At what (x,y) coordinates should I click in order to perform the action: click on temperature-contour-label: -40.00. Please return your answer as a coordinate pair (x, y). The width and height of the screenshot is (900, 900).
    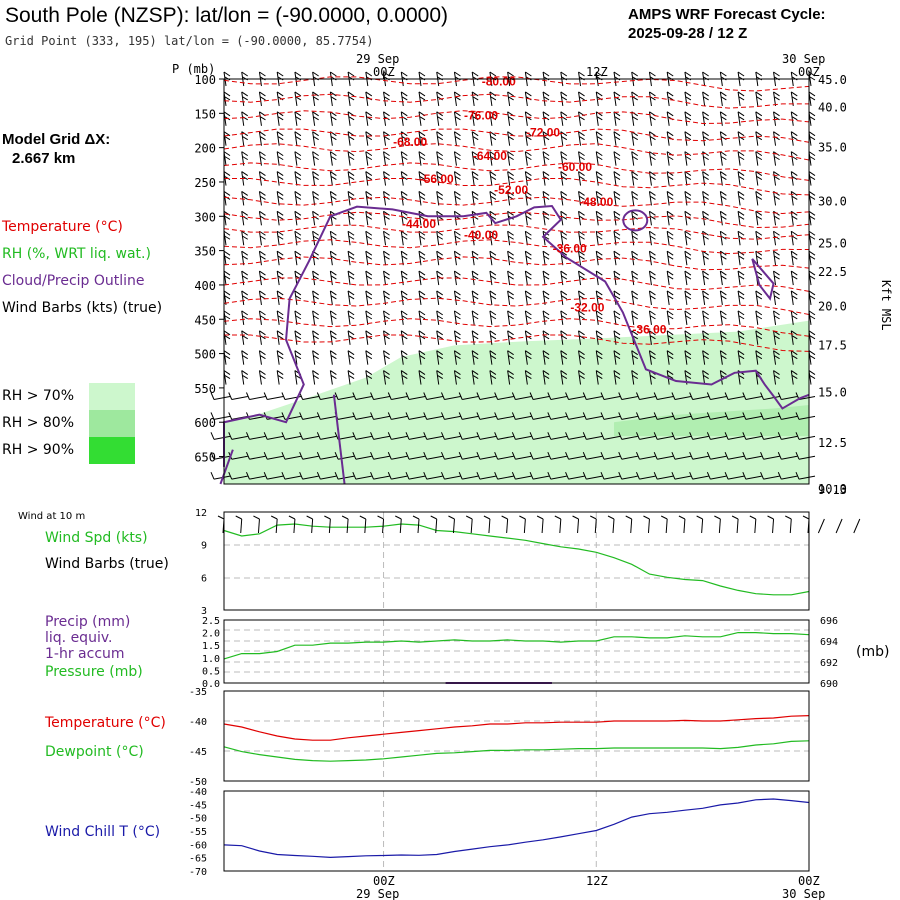
    Looking at the image, I should click on (481, 235).